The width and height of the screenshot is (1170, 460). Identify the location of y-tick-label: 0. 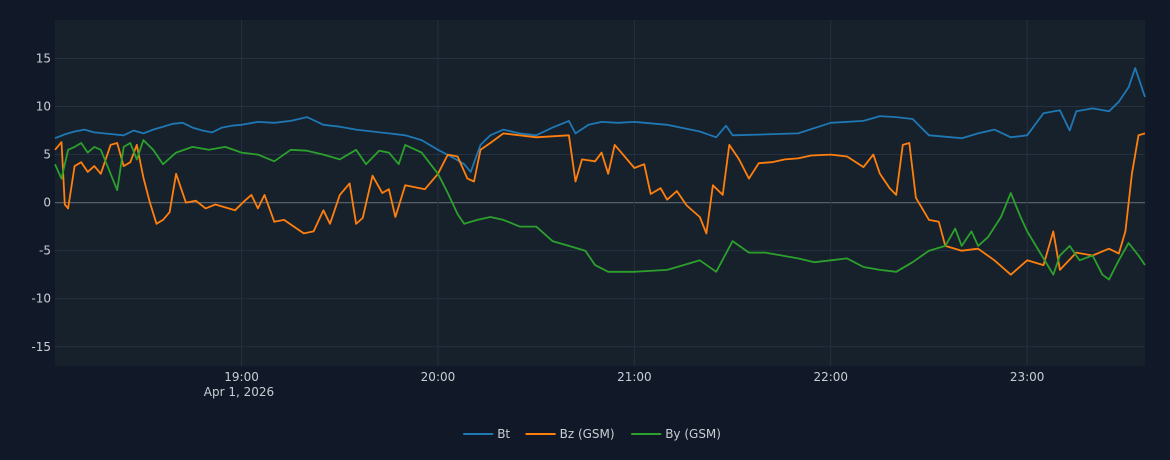
(47, 203).